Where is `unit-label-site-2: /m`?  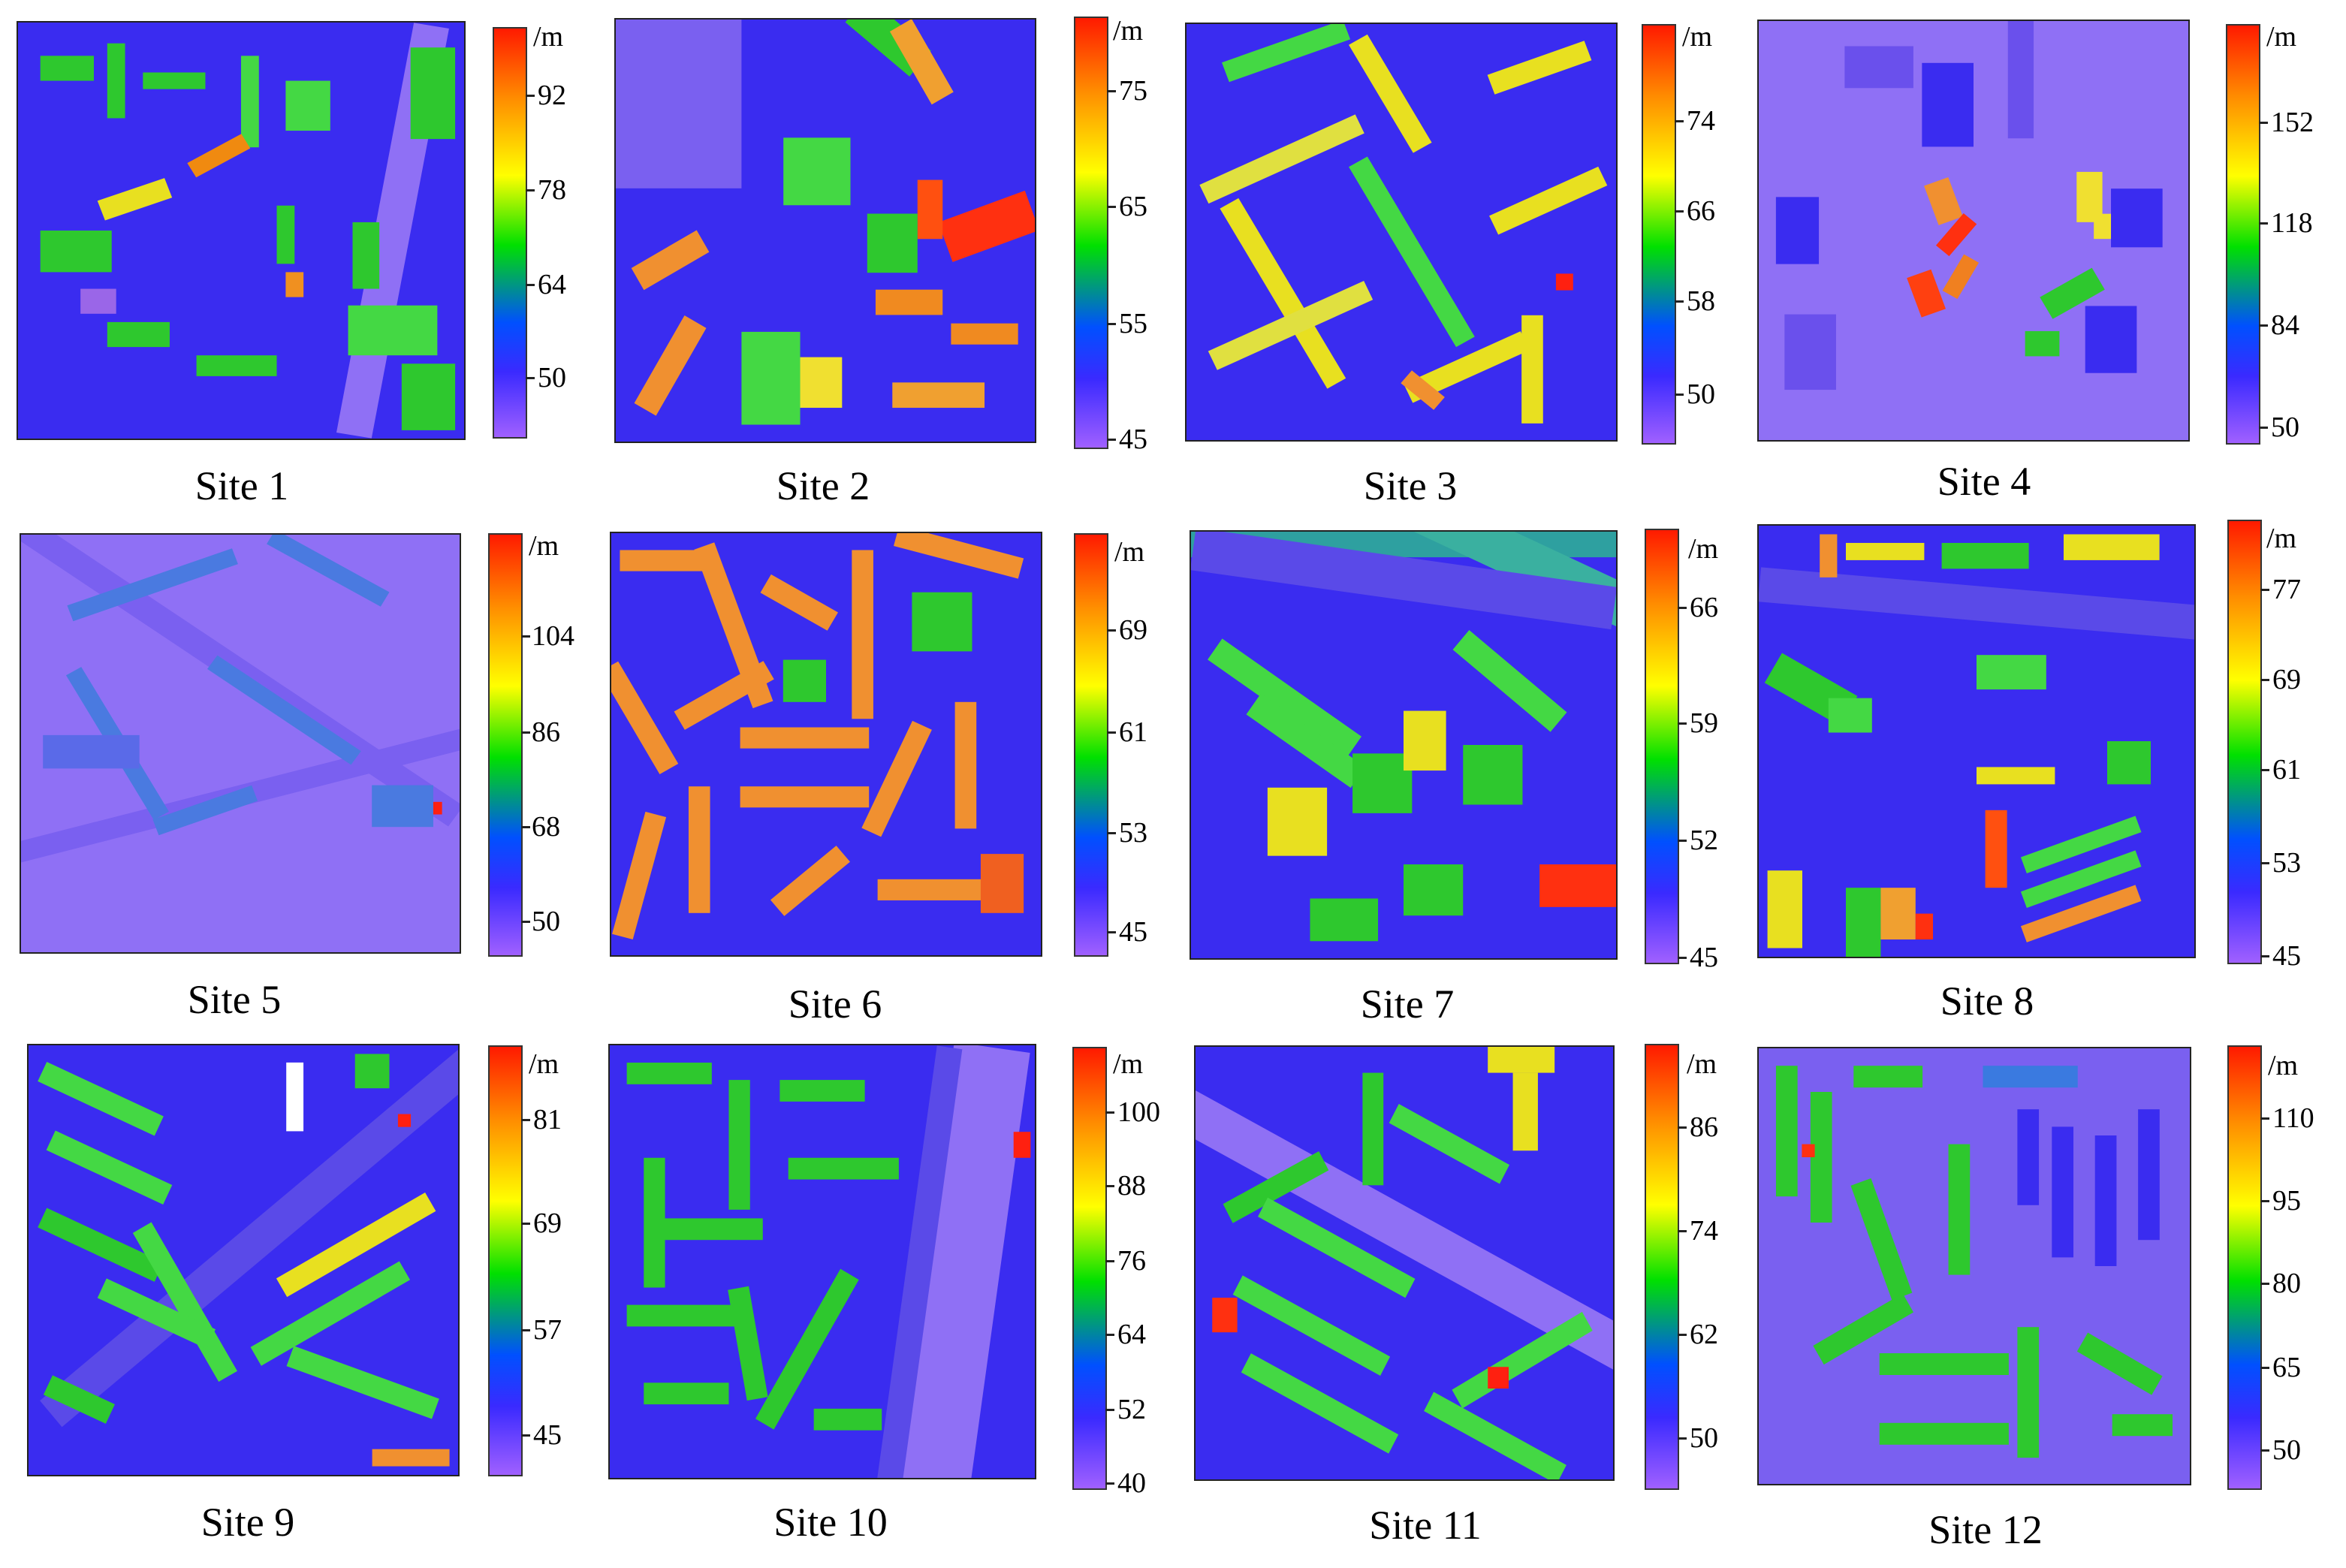 unit-label-site-2: /m is located at coordinates (1128, 31).